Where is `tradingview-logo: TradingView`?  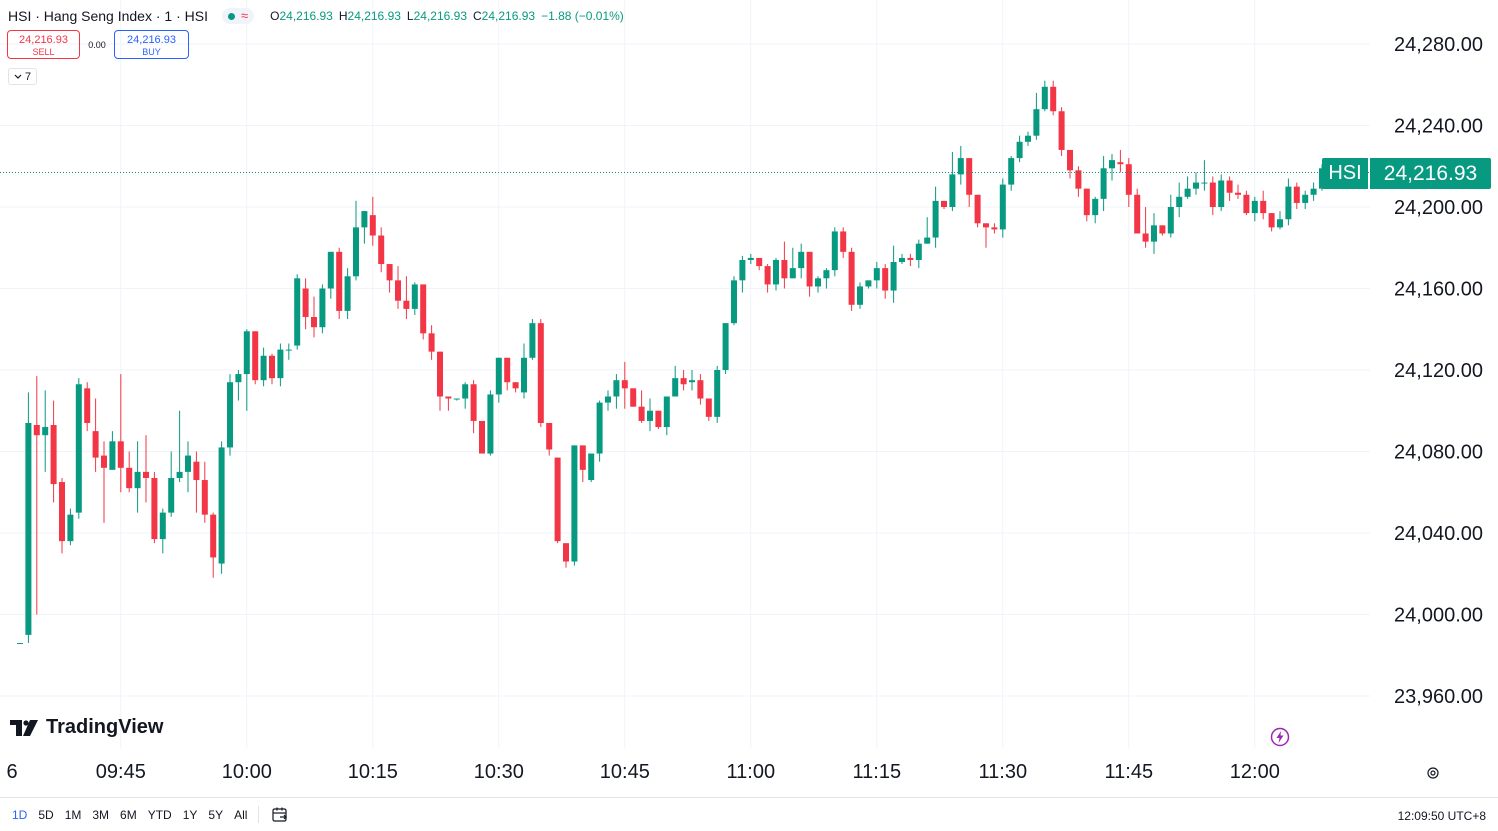 tradingview-logo: TradingView is located at coordinates (86, 727).